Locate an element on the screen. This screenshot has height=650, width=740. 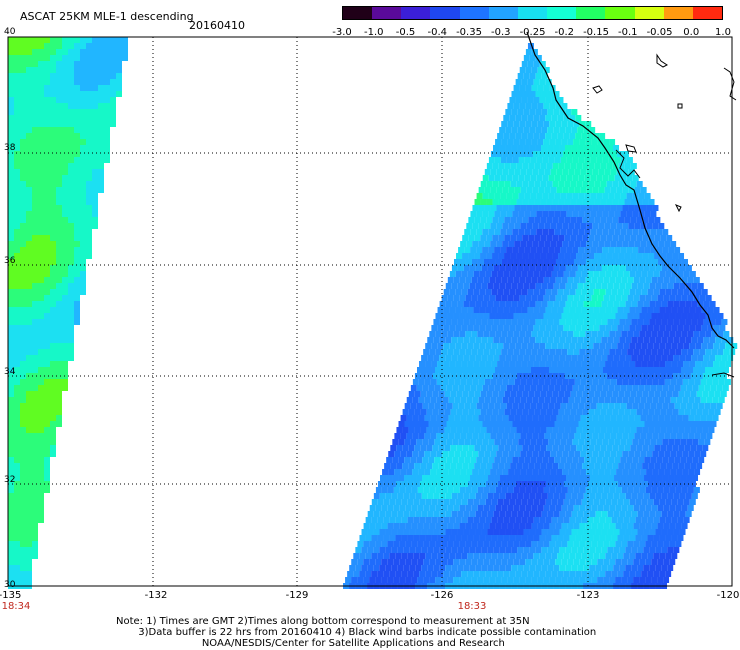
x-label-135w: -135 is located at coordinates (11, 595).